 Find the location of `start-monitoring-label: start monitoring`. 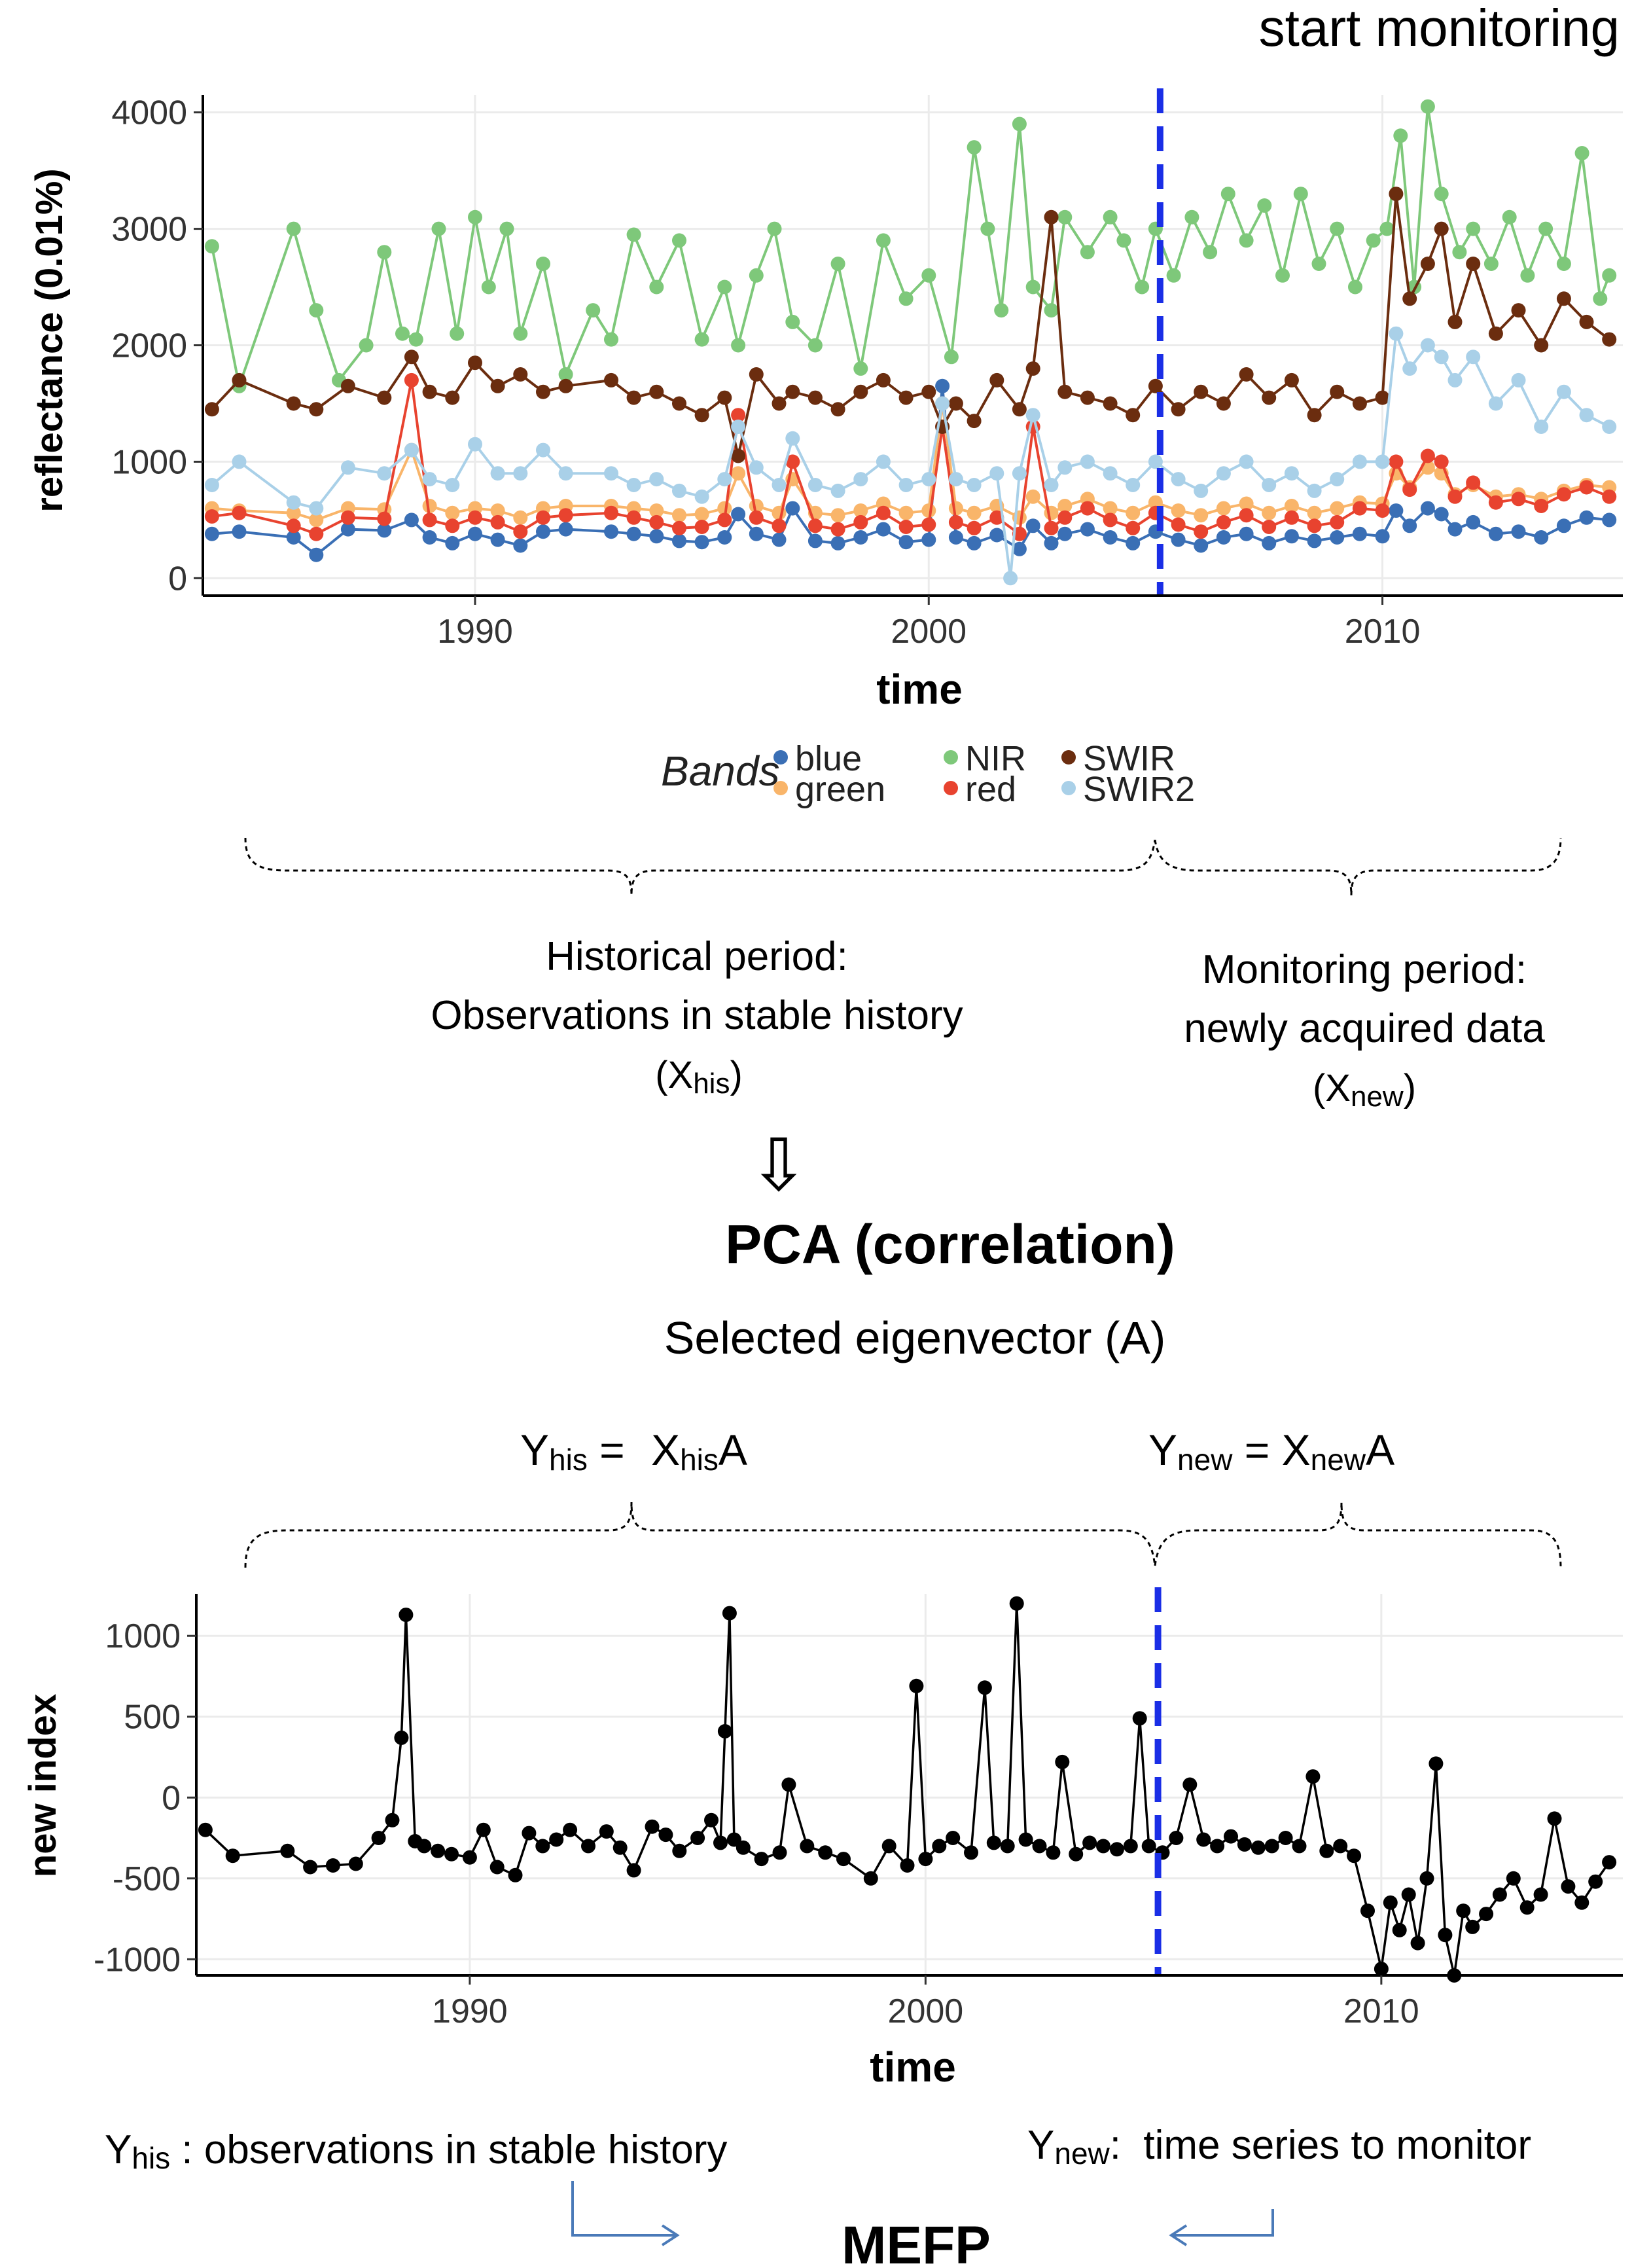

start-monitoring-label: start monitoring is located at coordinates (1439, 28).